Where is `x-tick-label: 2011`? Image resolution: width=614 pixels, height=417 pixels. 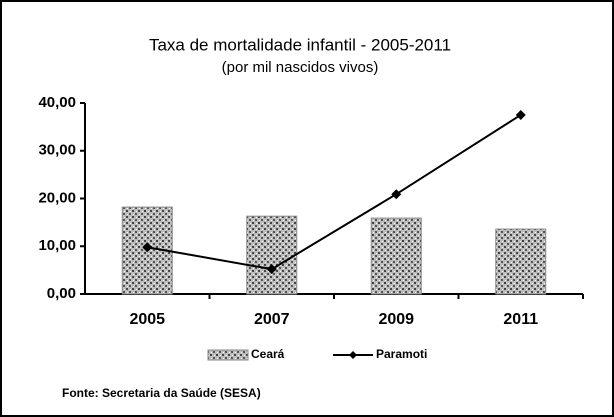 x-tick-label: 2011 is located at coordinates (520, 319).